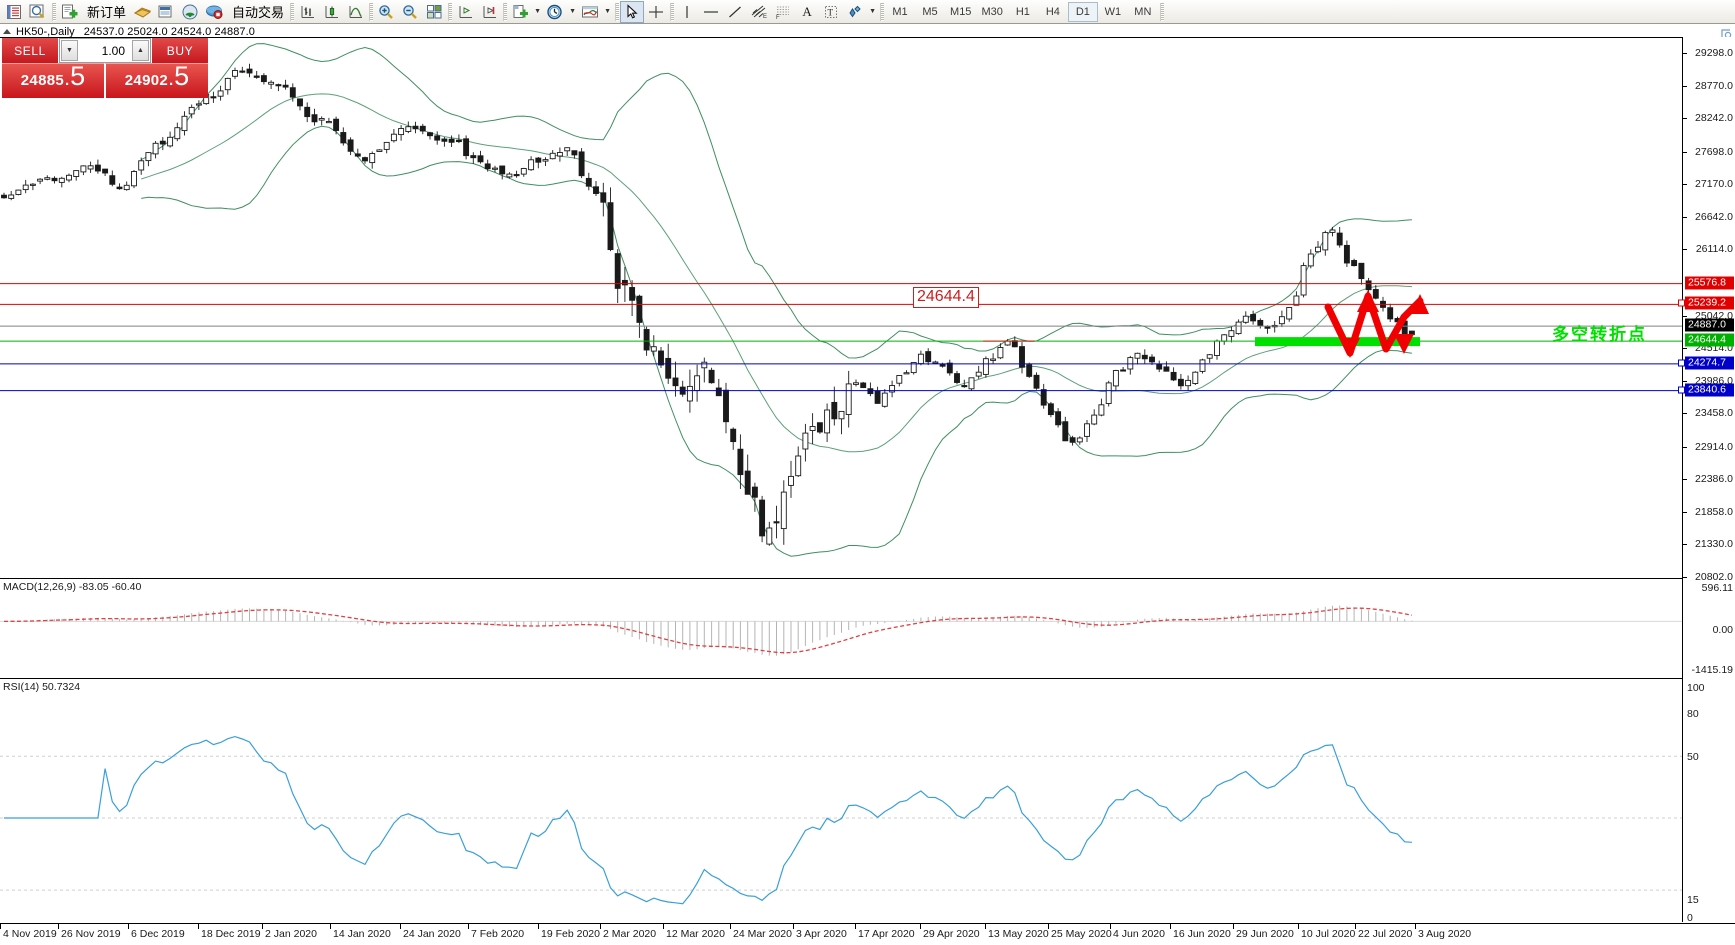  I want to click on terminal-icon, so click(166, 12).